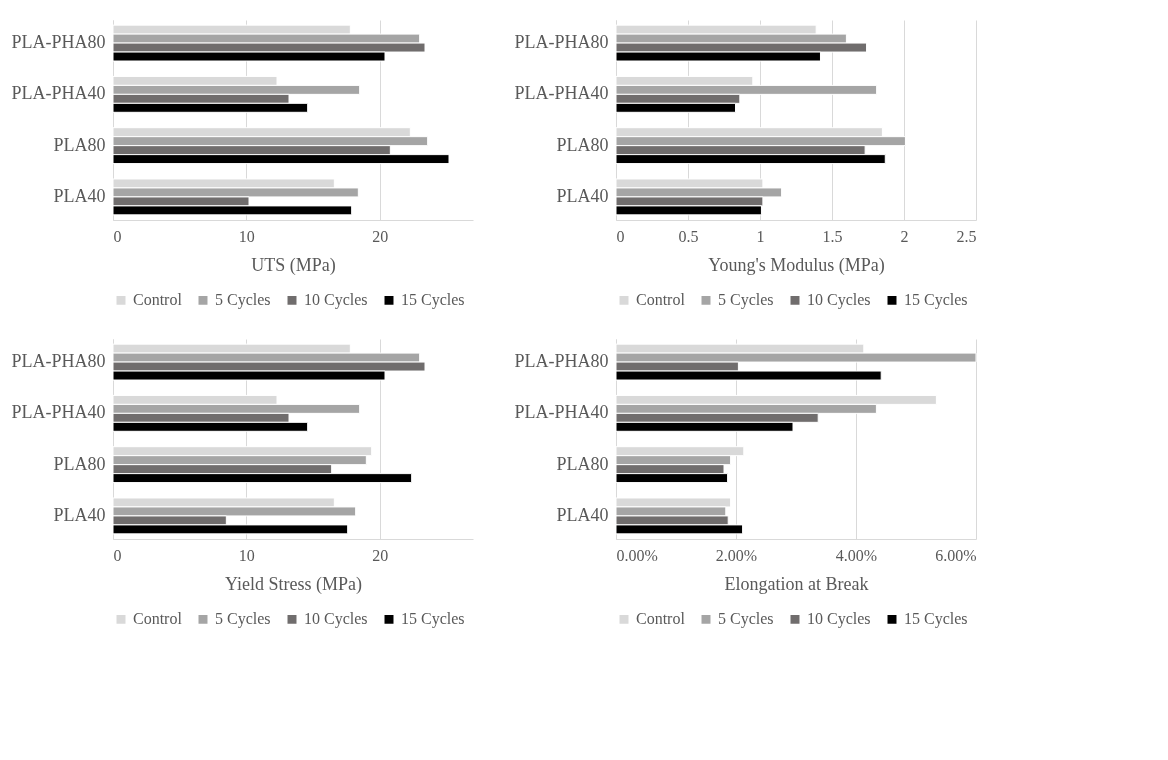 The image size is (1168, 760). I want to click on x-tick-label: 1, so click(760, 236).